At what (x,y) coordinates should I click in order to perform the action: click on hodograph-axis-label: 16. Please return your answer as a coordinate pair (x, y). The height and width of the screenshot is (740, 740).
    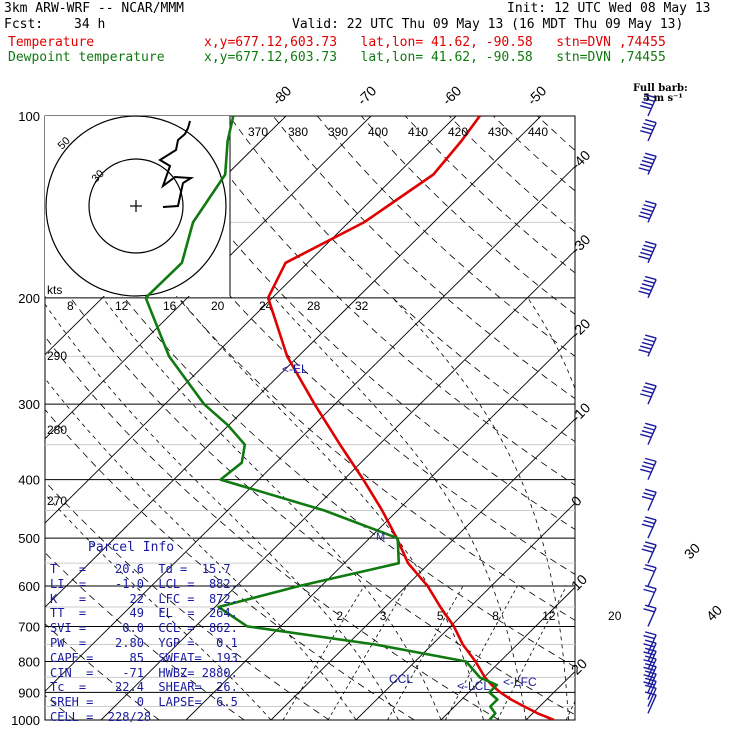
    Looking at the image, I should click on (170, 306).